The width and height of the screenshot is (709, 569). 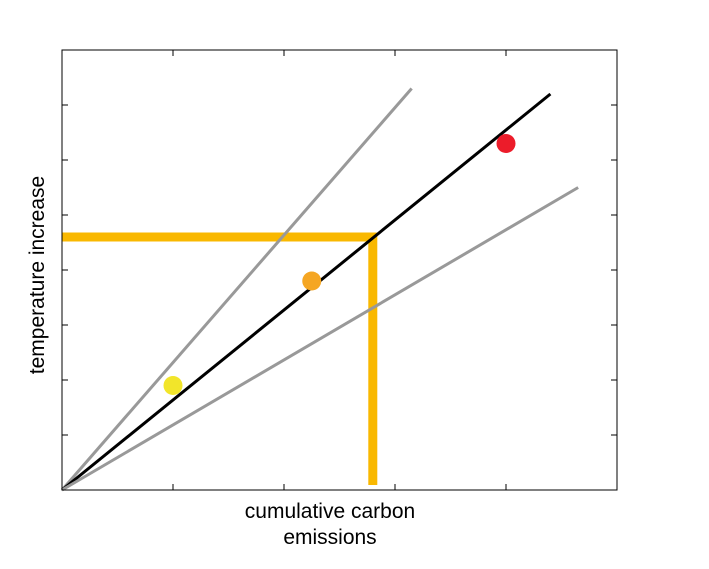 I want to click on x-axis-label: cumulative carbon emissions, so click(x=330, y=525).